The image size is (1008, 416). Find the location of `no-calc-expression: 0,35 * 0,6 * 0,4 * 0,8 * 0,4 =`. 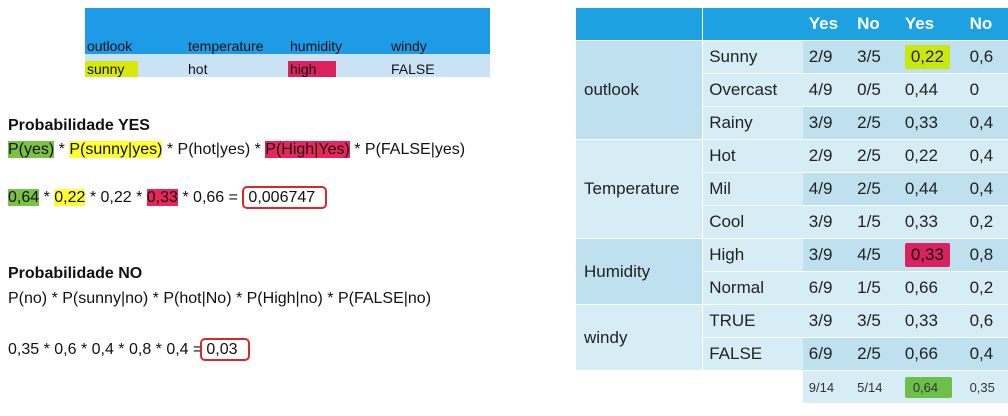

no-calc-expression: 0,35 * 0,6 * 0,4 * 0,8 * 0,4 = is located at coordinates (105, 349).